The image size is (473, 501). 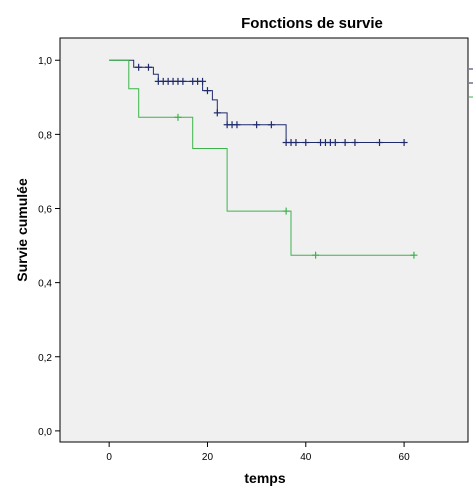 I want to click on y-axis: 0,0 0,2 0,4 0,6 0,8 1,0, so click(x=49, y=247).